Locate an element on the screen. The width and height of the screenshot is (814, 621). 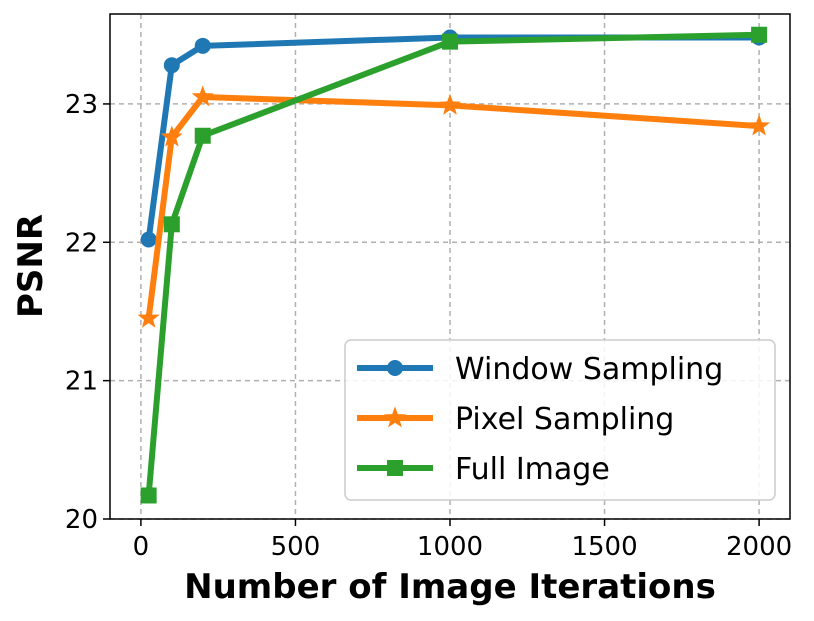
x-tick-label: 2000 is located at coordinates (759, 547).